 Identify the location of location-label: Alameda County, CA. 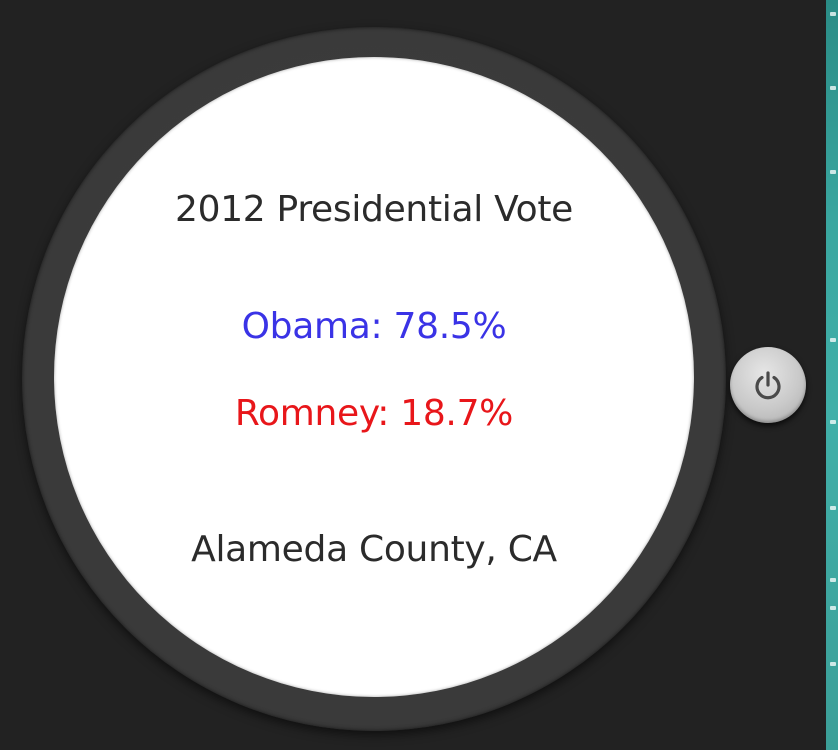
(374, 549).